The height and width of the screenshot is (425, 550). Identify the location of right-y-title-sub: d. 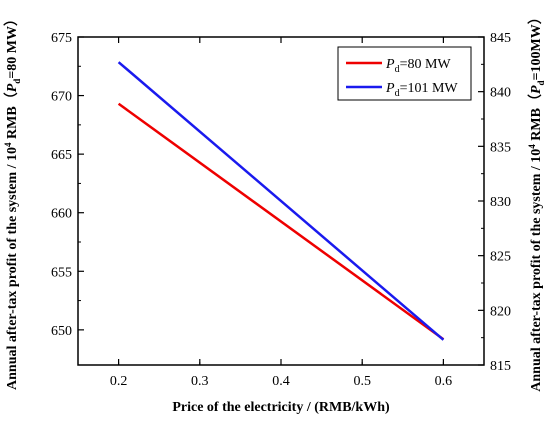
(541, 82).